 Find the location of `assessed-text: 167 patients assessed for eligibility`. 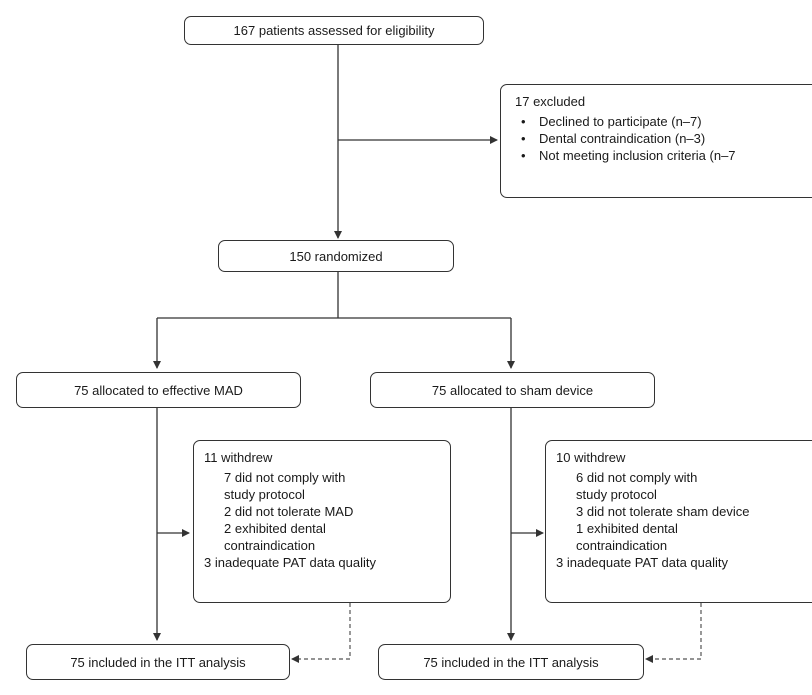

assessed-text: 167 patients assessed for eligibility is located at coordinates (334, 30).